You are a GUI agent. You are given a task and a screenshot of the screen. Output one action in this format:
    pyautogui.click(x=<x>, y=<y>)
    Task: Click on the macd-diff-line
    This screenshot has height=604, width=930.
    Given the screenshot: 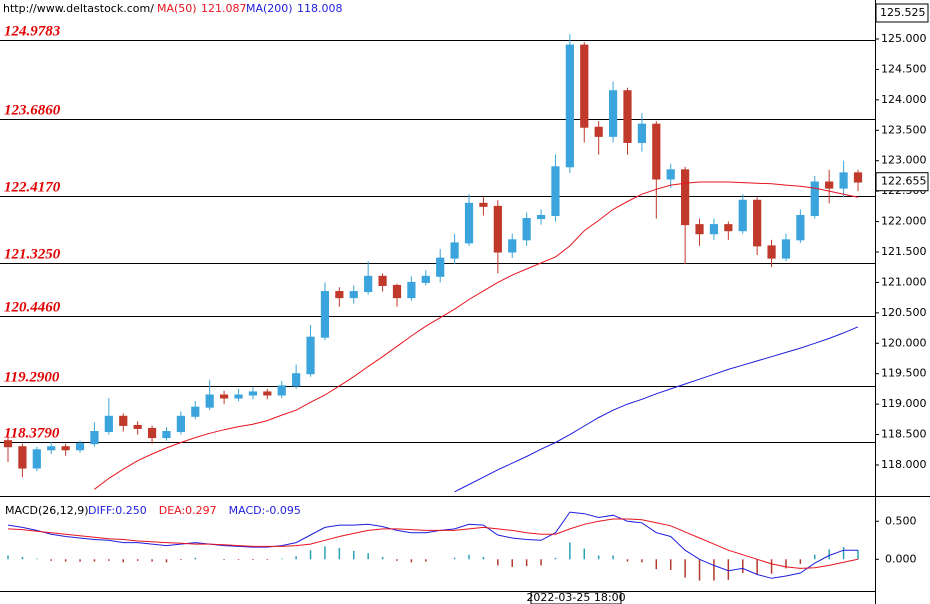 What is the action you would take?
    pyautogui.click(x=432, y=545)
    